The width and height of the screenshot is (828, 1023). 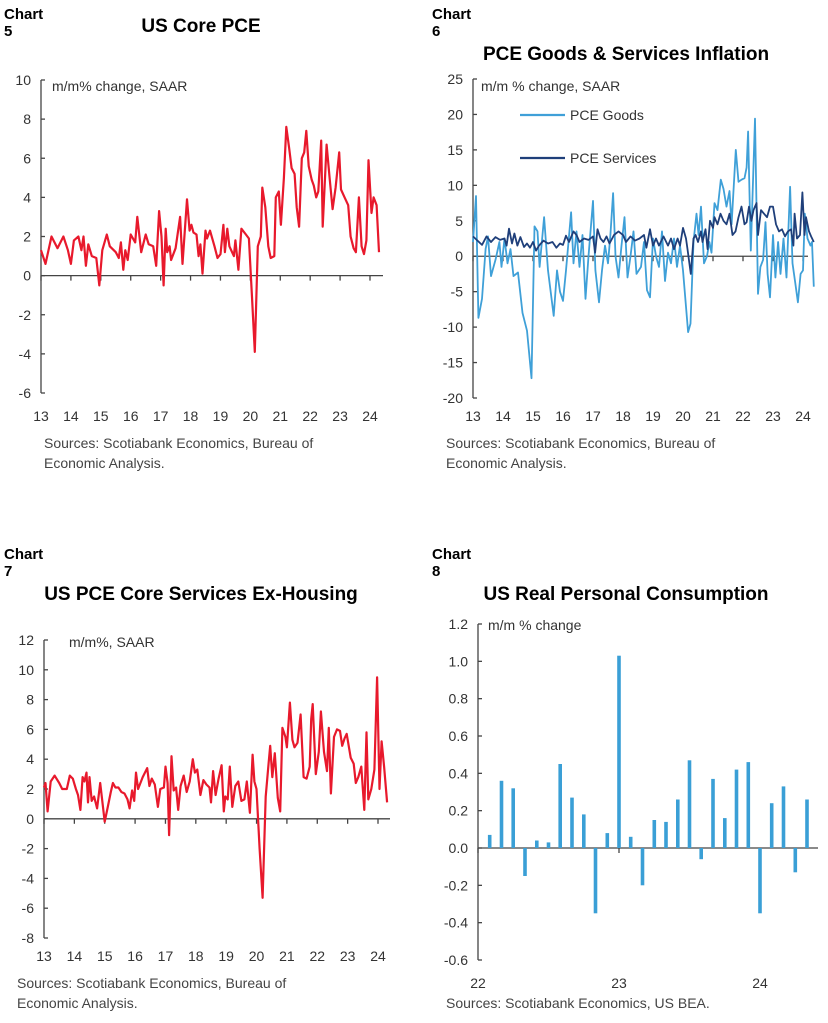 What do you see at coordinates (459, 773) in the screenshot?
I see `y-tick-label: 0.4` at bounding box center [459, 773].